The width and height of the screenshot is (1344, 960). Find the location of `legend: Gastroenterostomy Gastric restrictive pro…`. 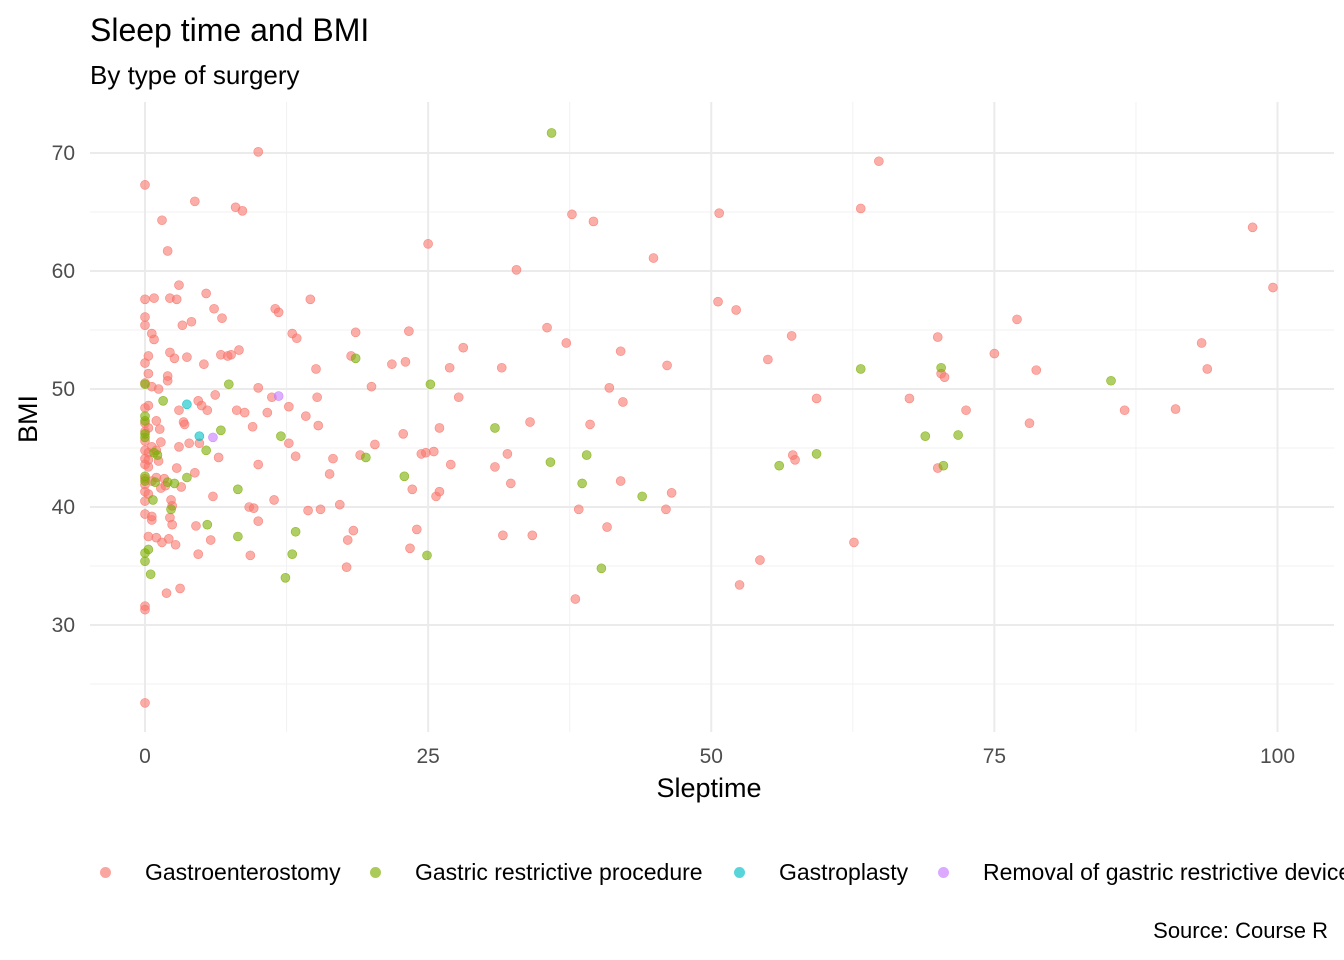

legend: Gastroenterostomy Gastric restrictive pro… is located at coordinates (672, 874).